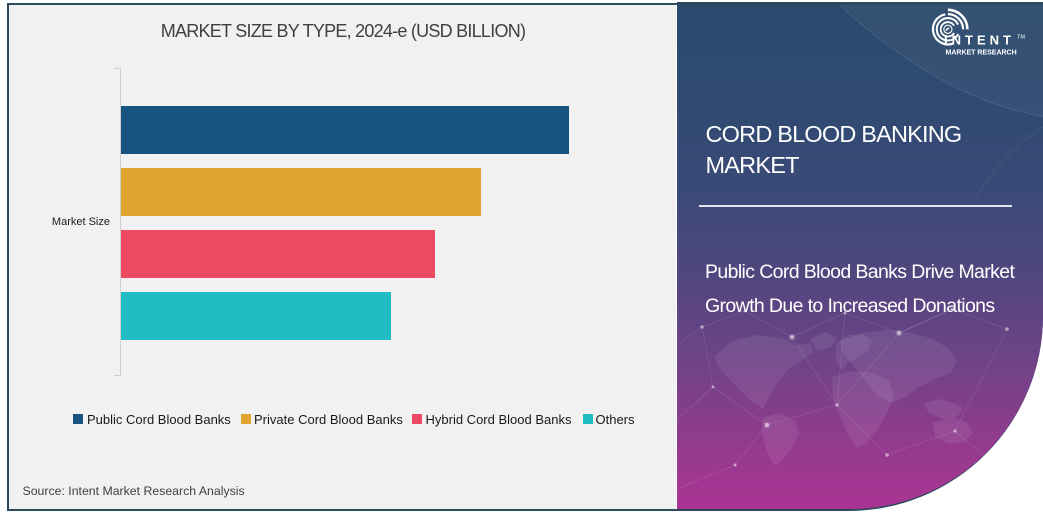 This screenshot has height=513, width=1043. What do you see at coordinates (979, 39) in the screenshot?
I see `svg-text: INTENT` at bounding box center [979, 39].